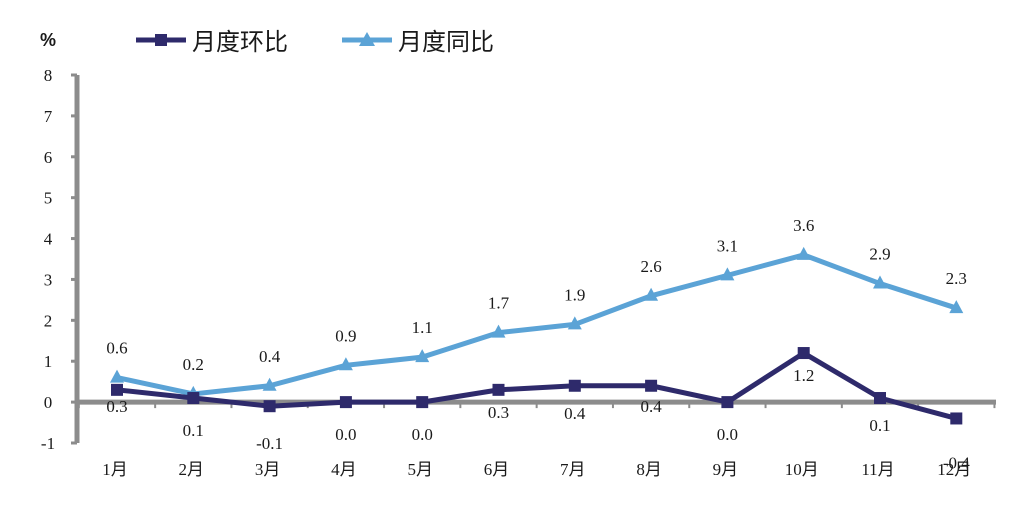 The image size is (1025, 507). Describe the element at coordinates (422, 327) in the screenshot. I see `data-label-yoy: 1.1` at that location.